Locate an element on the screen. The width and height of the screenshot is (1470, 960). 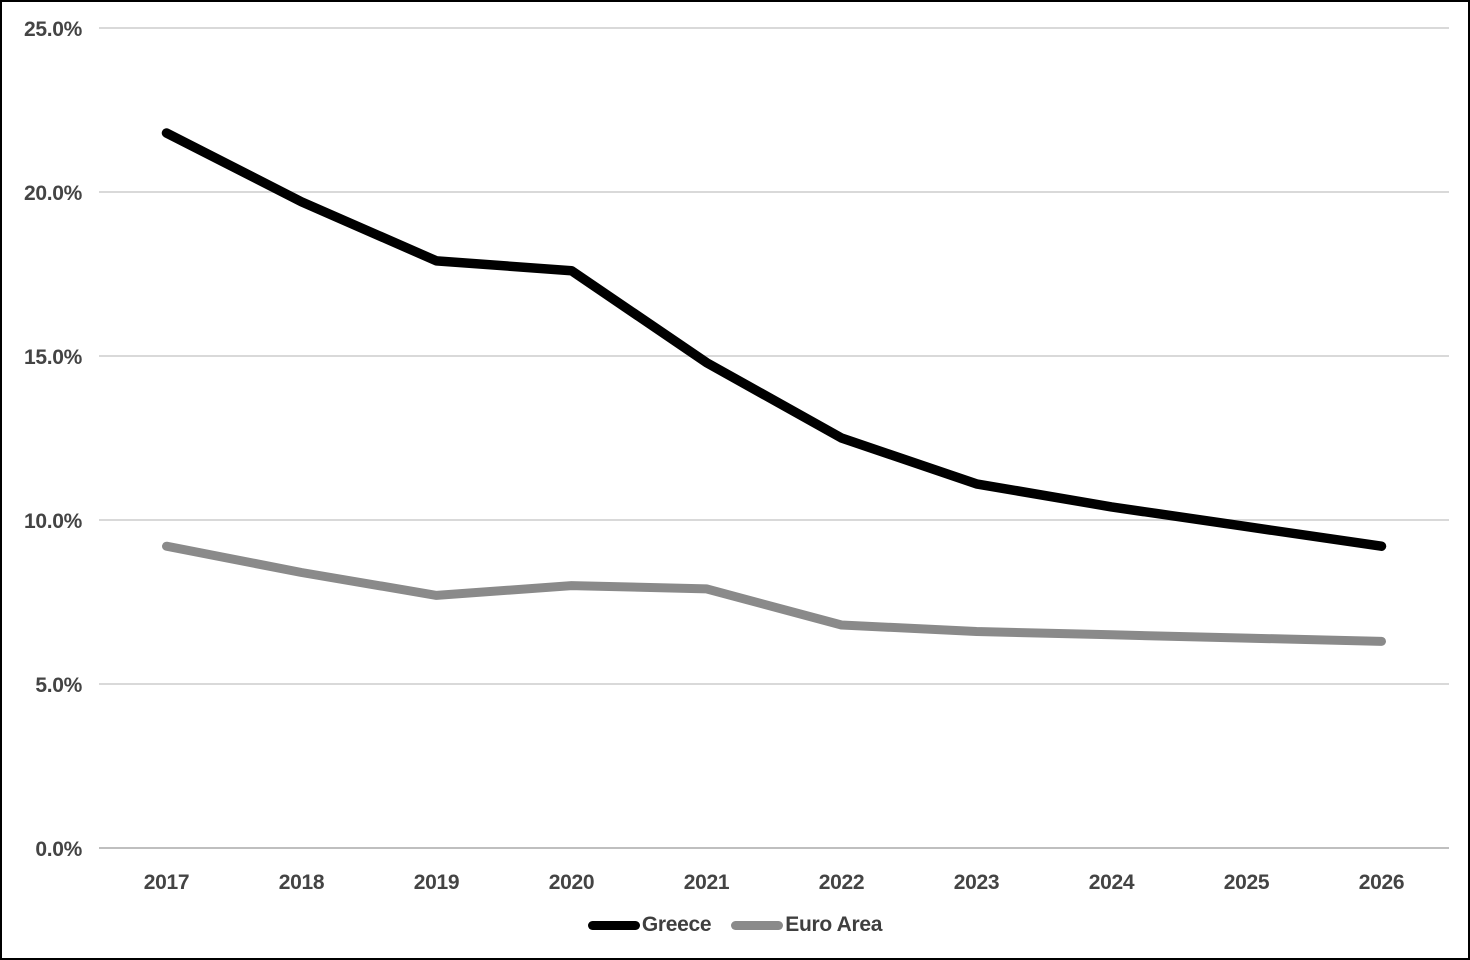
y-tick-label-15: 15.0% is located at coordinates (53, 357).